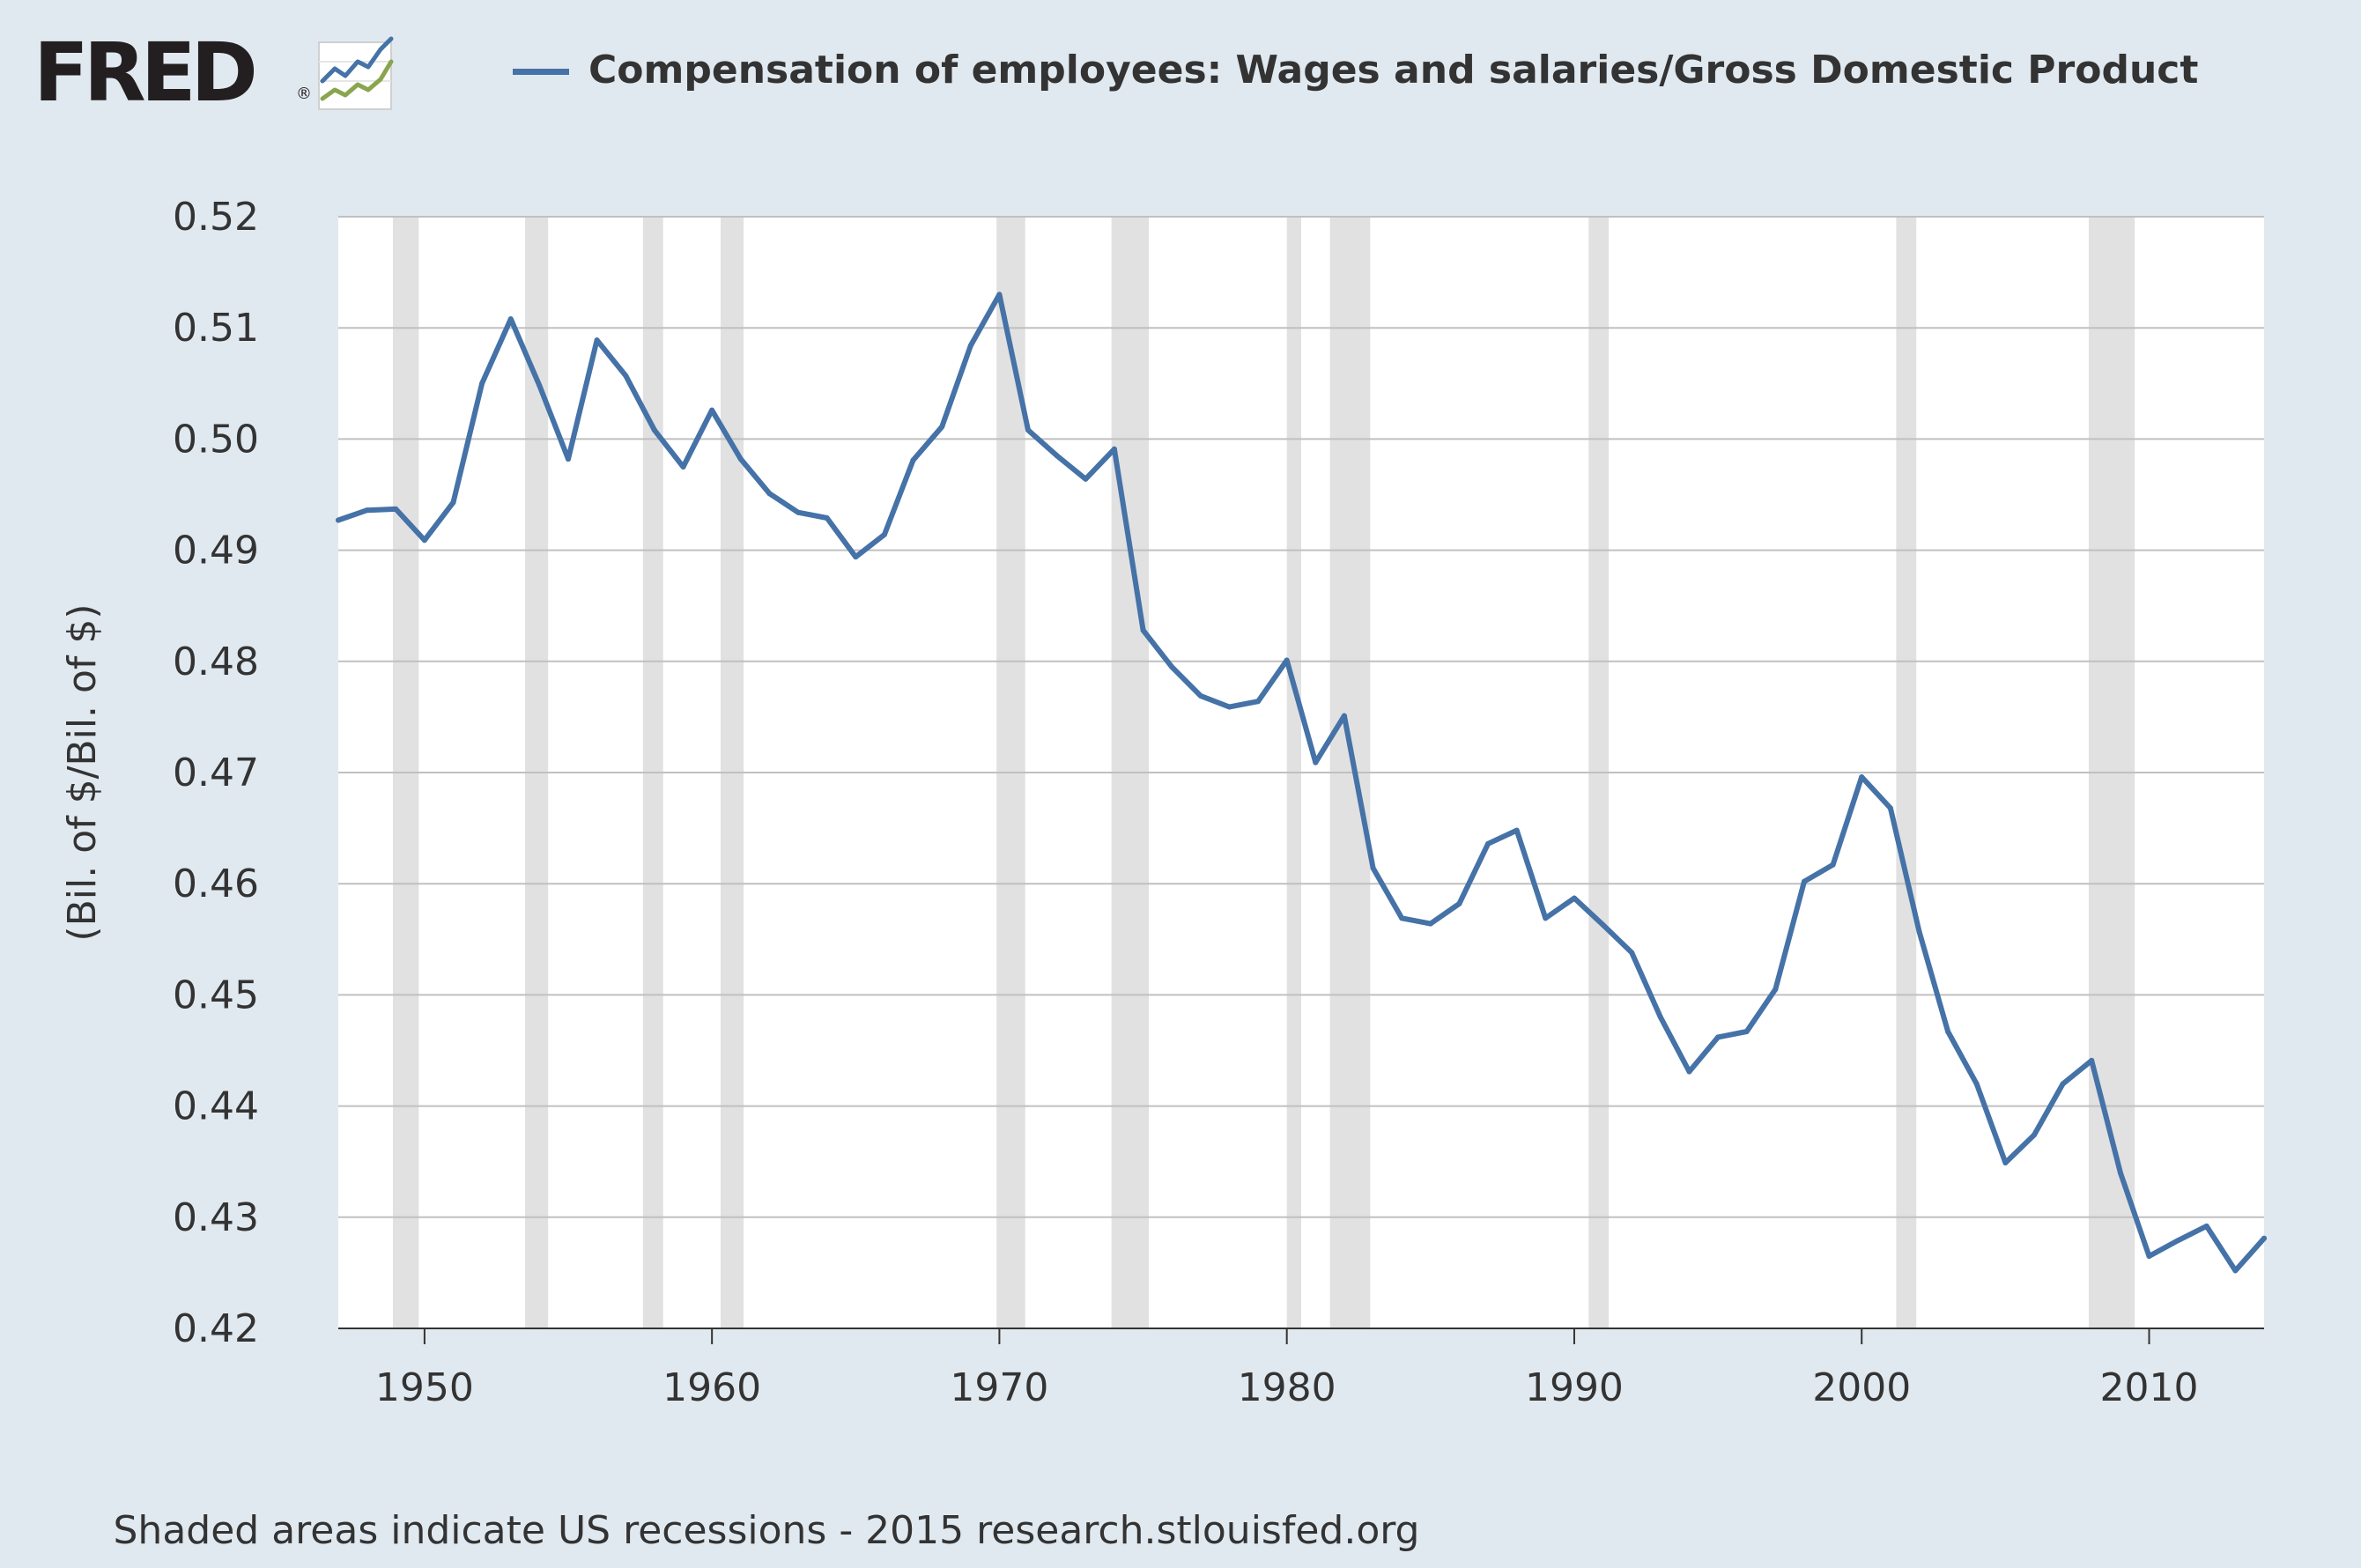 The image size is (2361, 1568). Describe the element at coordinates (216, 662) in the screenshot. I see `y-tick-label: 0.48` at that location.